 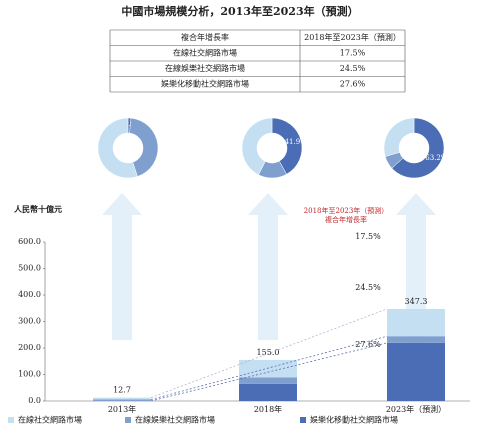 What do you see at coordinates (268, 409) in the screenshot?
I see `x-tick-label: 2018年` at bounding box center [268, 409].